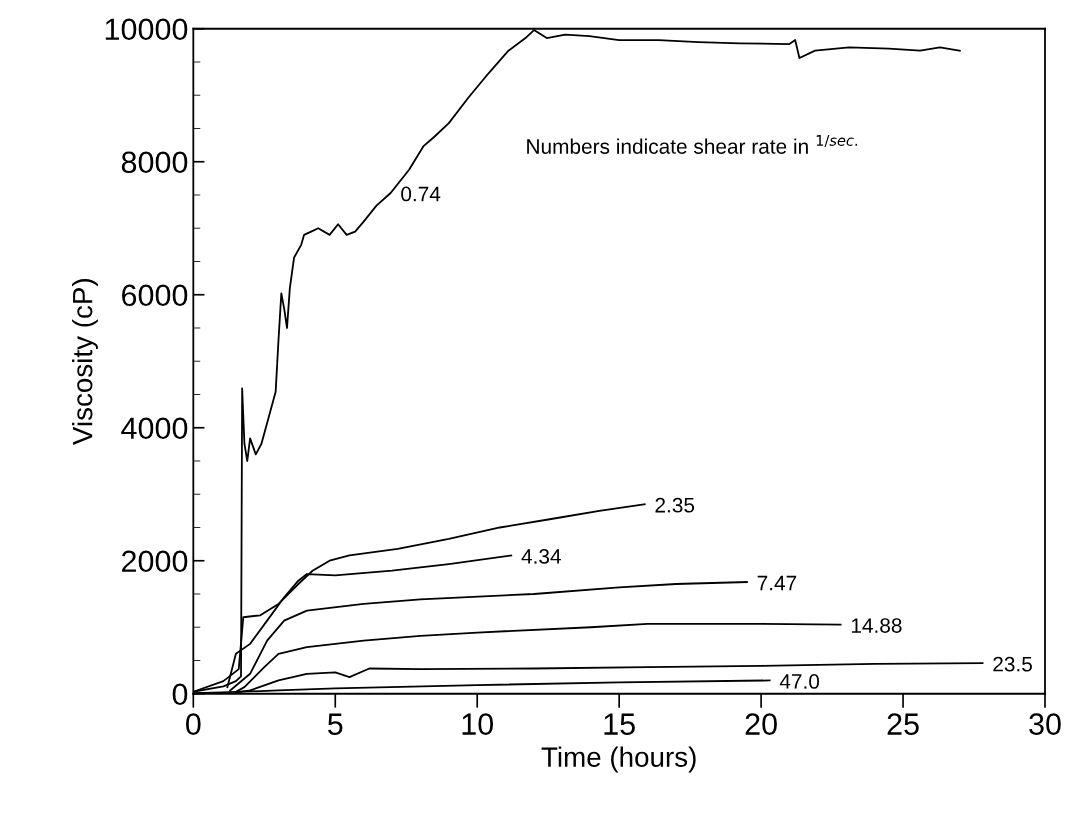 The height and width of the screenshot is (821, 1074). I want to click on x-tick-label: 25, so click(903, 724).